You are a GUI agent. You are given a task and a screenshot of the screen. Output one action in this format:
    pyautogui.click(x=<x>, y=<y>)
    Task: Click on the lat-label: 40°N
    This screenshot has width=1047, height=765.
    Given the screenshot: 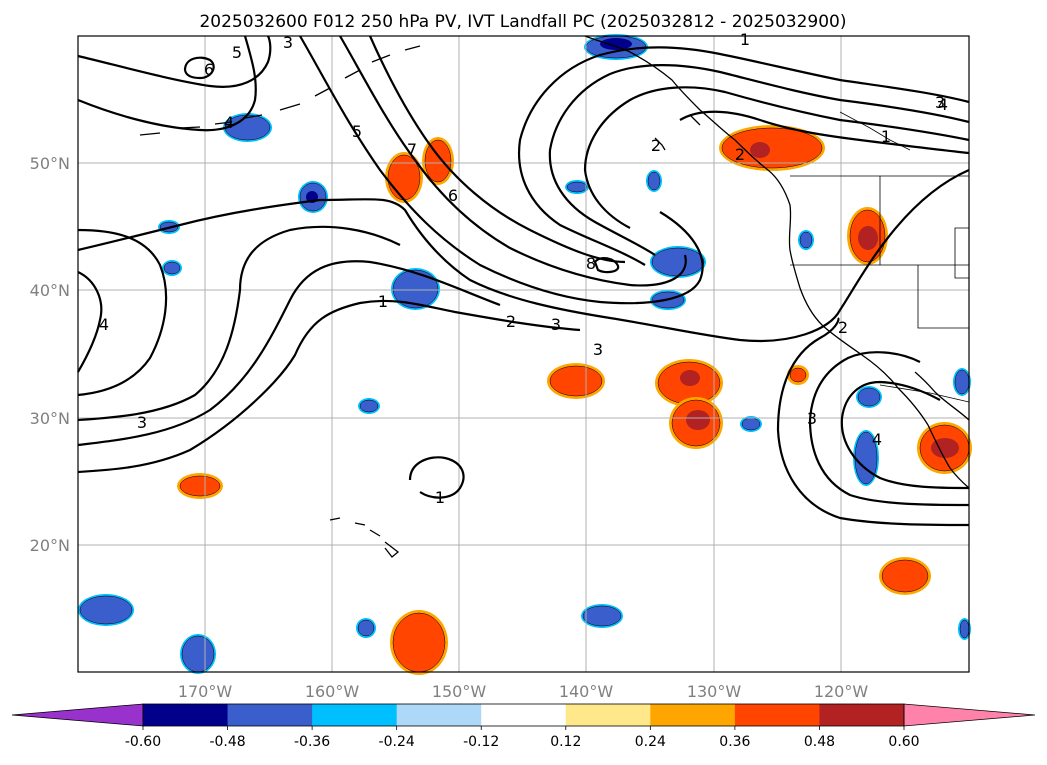 What is the action you would take?
    pyautogui.click(x=50, y=290)
    